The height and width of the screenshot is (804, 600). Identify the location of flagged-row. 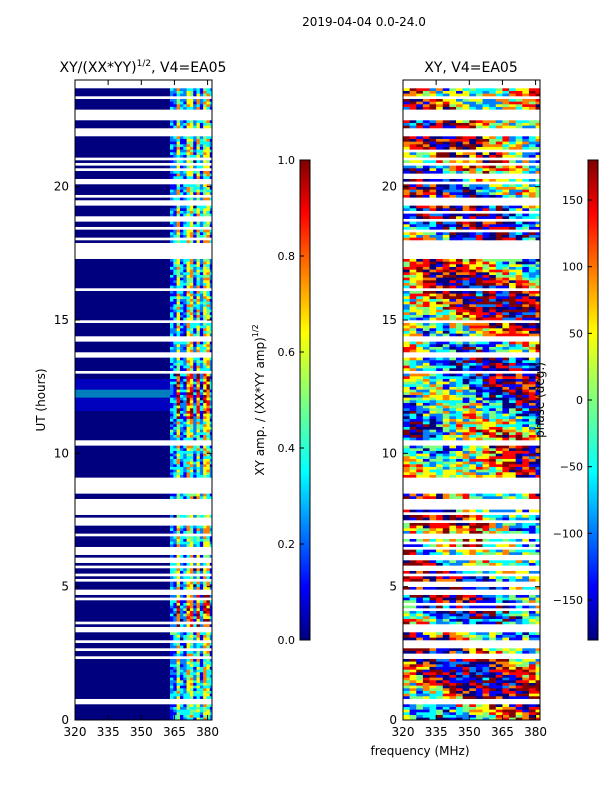
(471, 356).